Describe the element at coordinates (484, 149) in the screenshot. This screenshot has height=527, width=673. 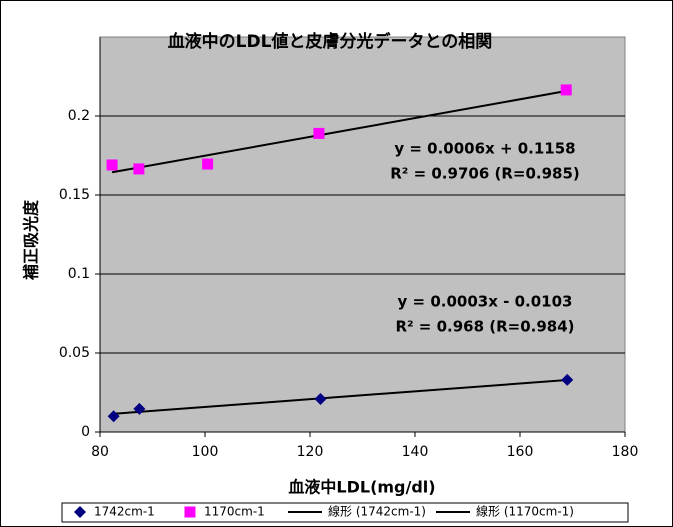
I see `trend-equation: y = 0.0006x + 0.1158` at that location.